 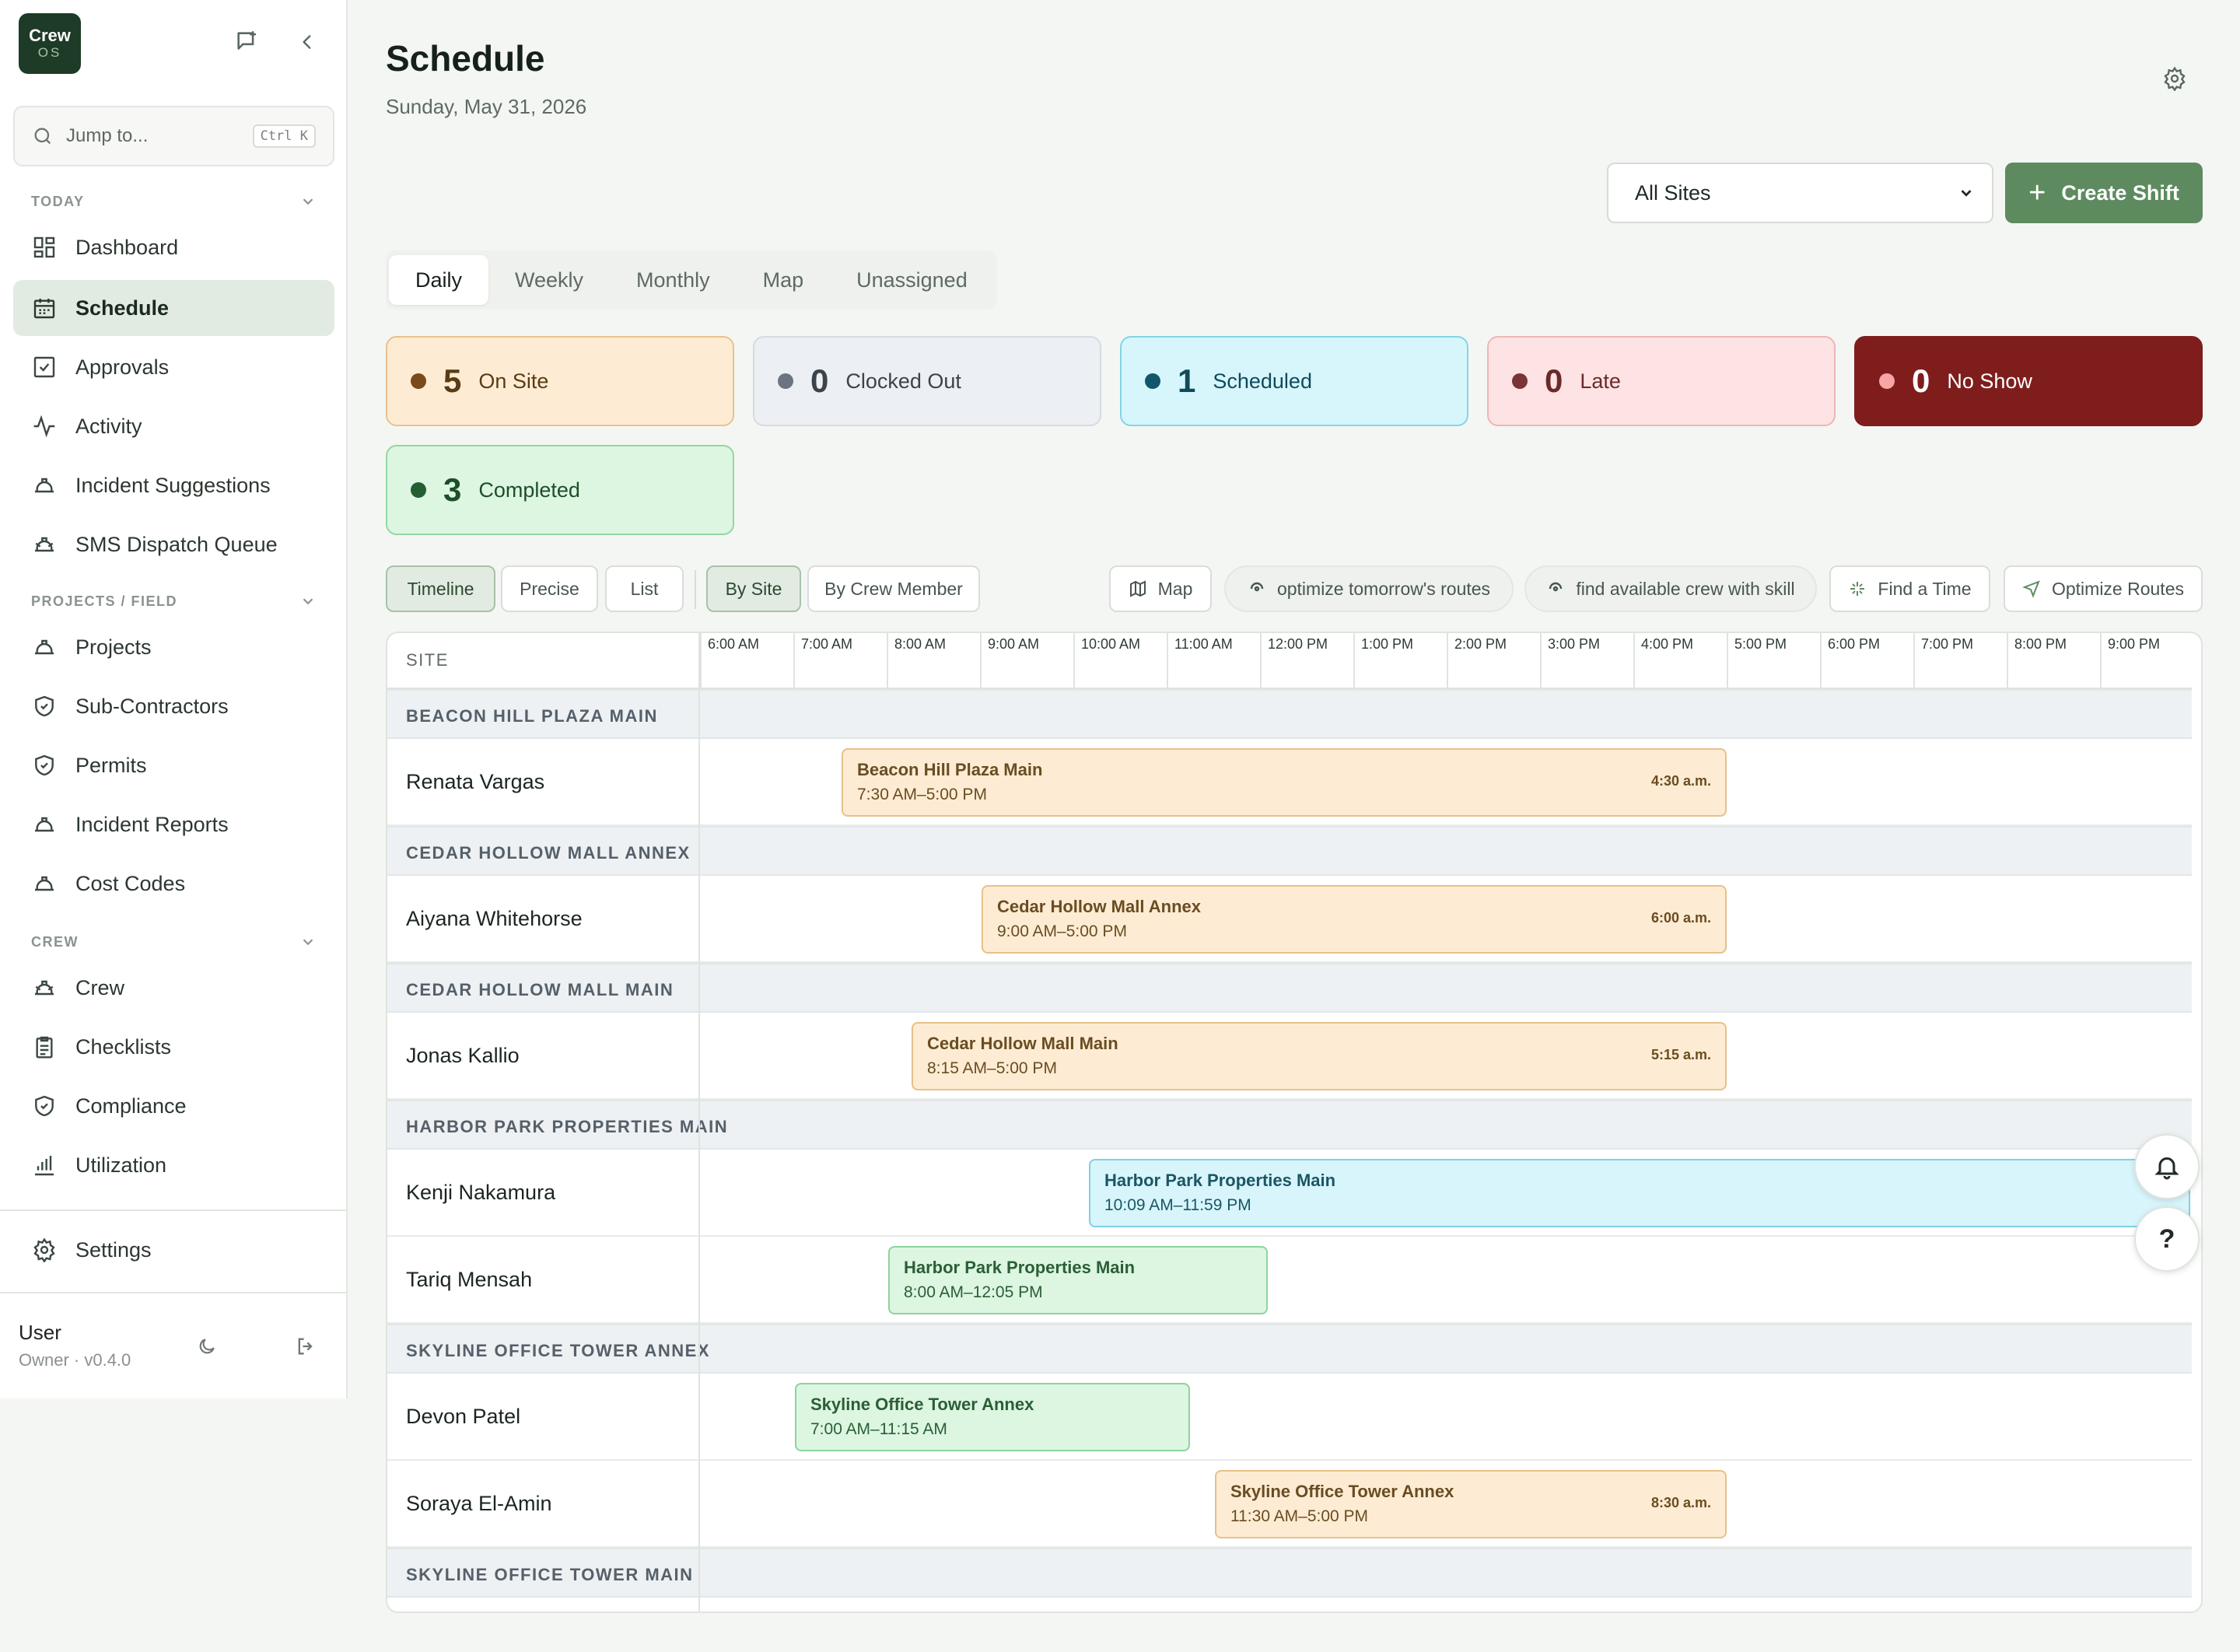 I want to click on crew-member-name: Tariq Mensah, so click(x=470, y=1279).